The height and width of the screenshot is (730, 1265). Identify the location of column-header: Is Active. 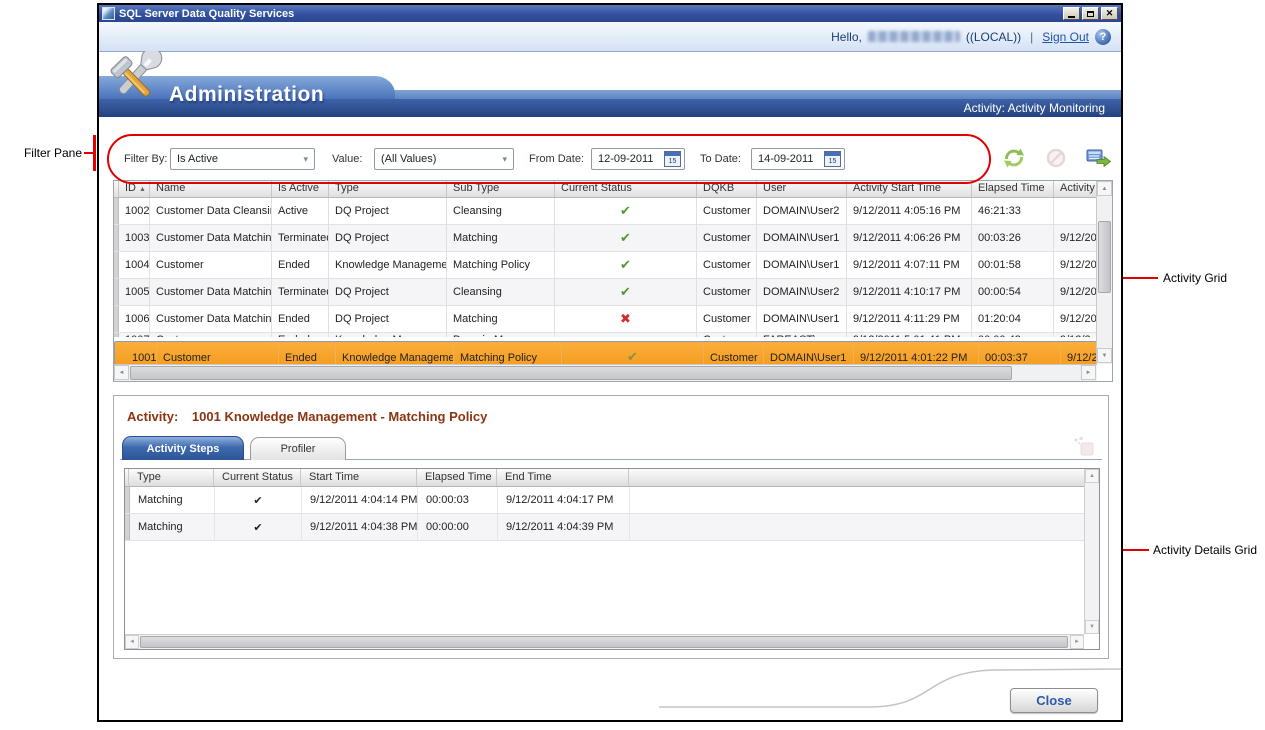
(300, 189).